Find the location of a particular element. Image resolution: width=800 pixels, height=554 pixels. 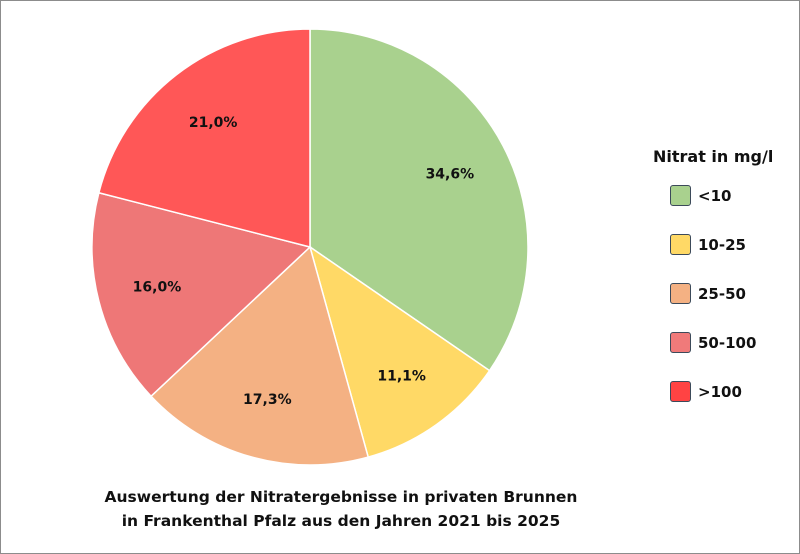

legend-label: 10-25 is located at coordinates (722, 244).